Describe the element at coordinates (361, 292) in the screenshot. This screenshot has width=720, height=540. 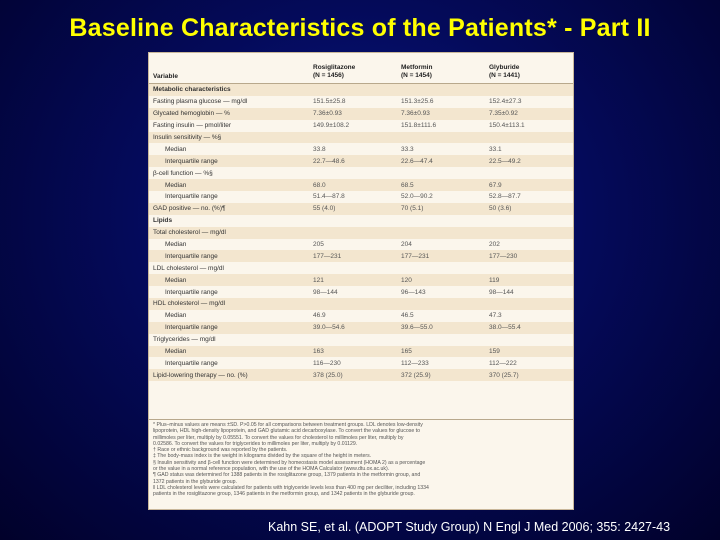
I see `table-row: Interquartile range 98—144 96—143 98—144` at that location.